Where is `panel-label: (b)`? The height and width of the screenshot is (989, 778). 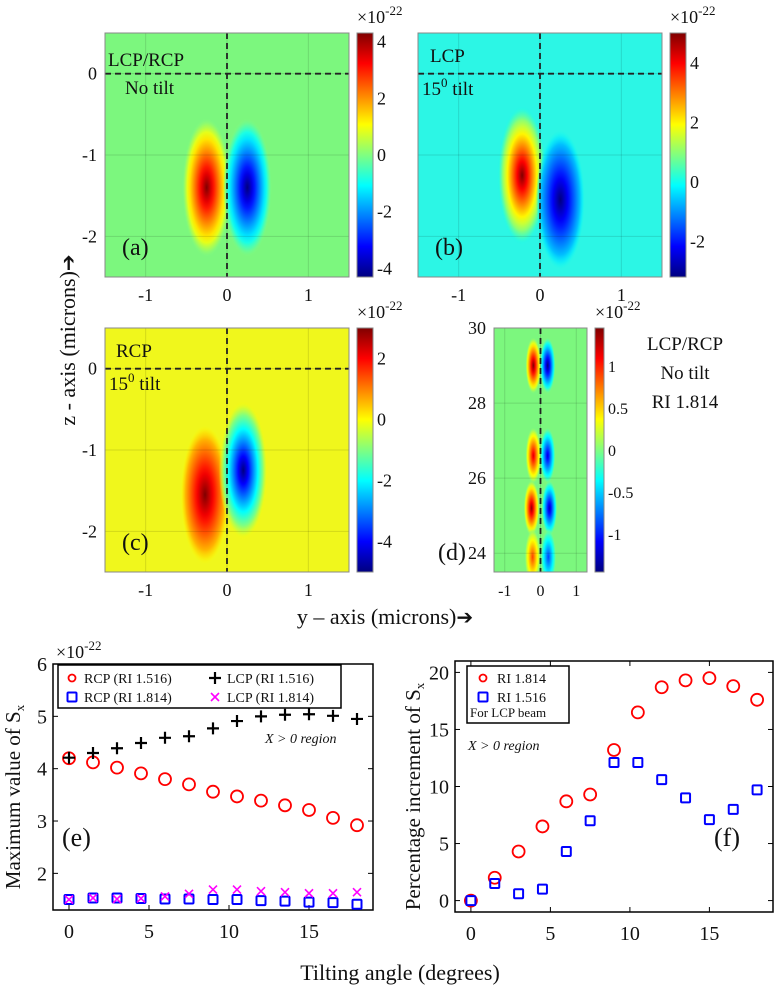
panel-label: (b) is located at coordinates (449, 248).